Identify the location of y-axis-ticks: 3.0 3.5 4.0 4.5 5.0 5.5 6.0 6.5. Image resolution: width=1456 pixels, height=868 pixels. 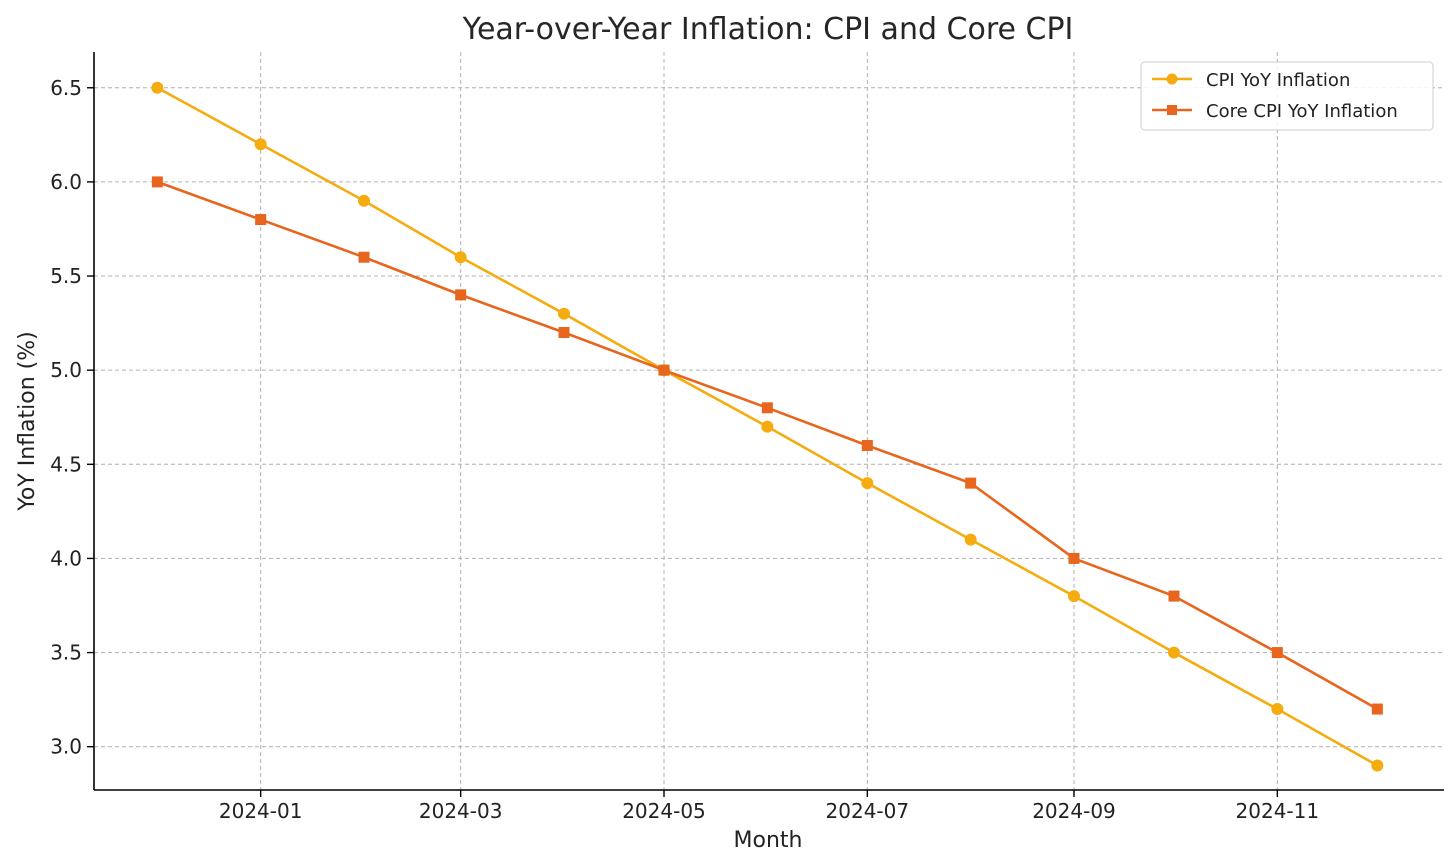
(72, 417).